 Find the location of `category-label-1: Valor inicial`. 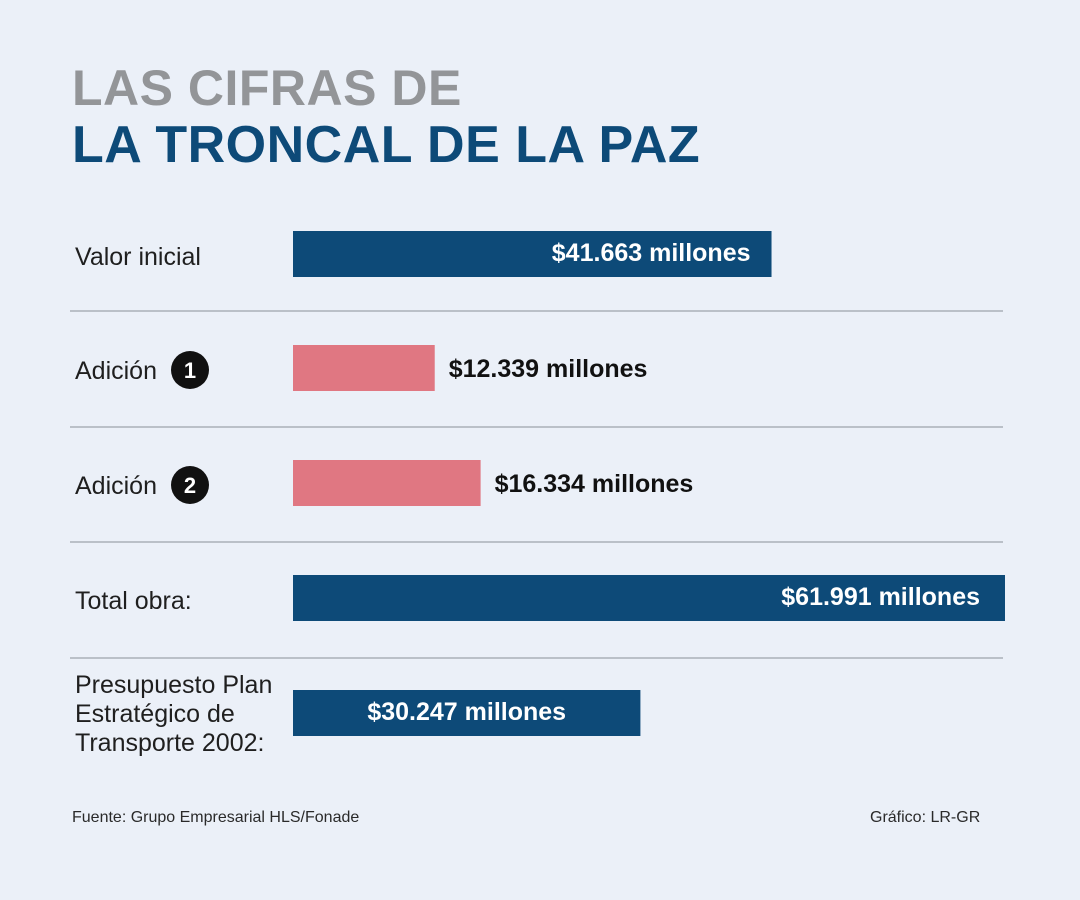

category-label-1: Valor inicial is located at coordinates (138, 257).